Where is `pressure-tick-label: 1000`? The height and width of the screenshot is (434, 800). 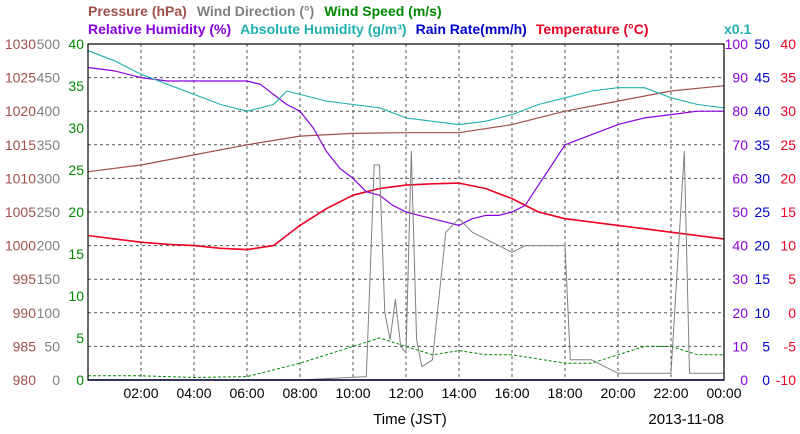
pressure-tick-label: 1000 is located at coordinates (20, 246).